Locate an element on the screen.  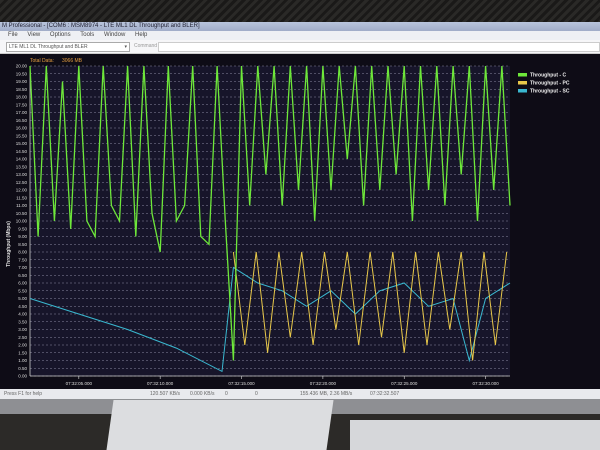
y-tick-label: 15.50 is located at coordinates (22, 135).